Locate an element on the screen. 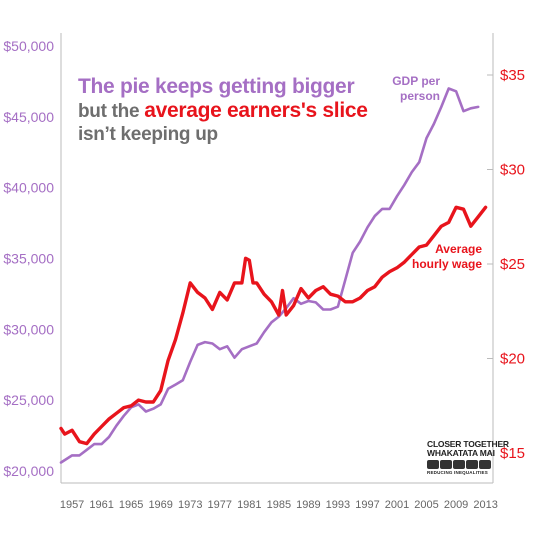 The width and height of the screenshot is (535, 533). y-right-tick-label: $35 is located at coordinates (512, 75).